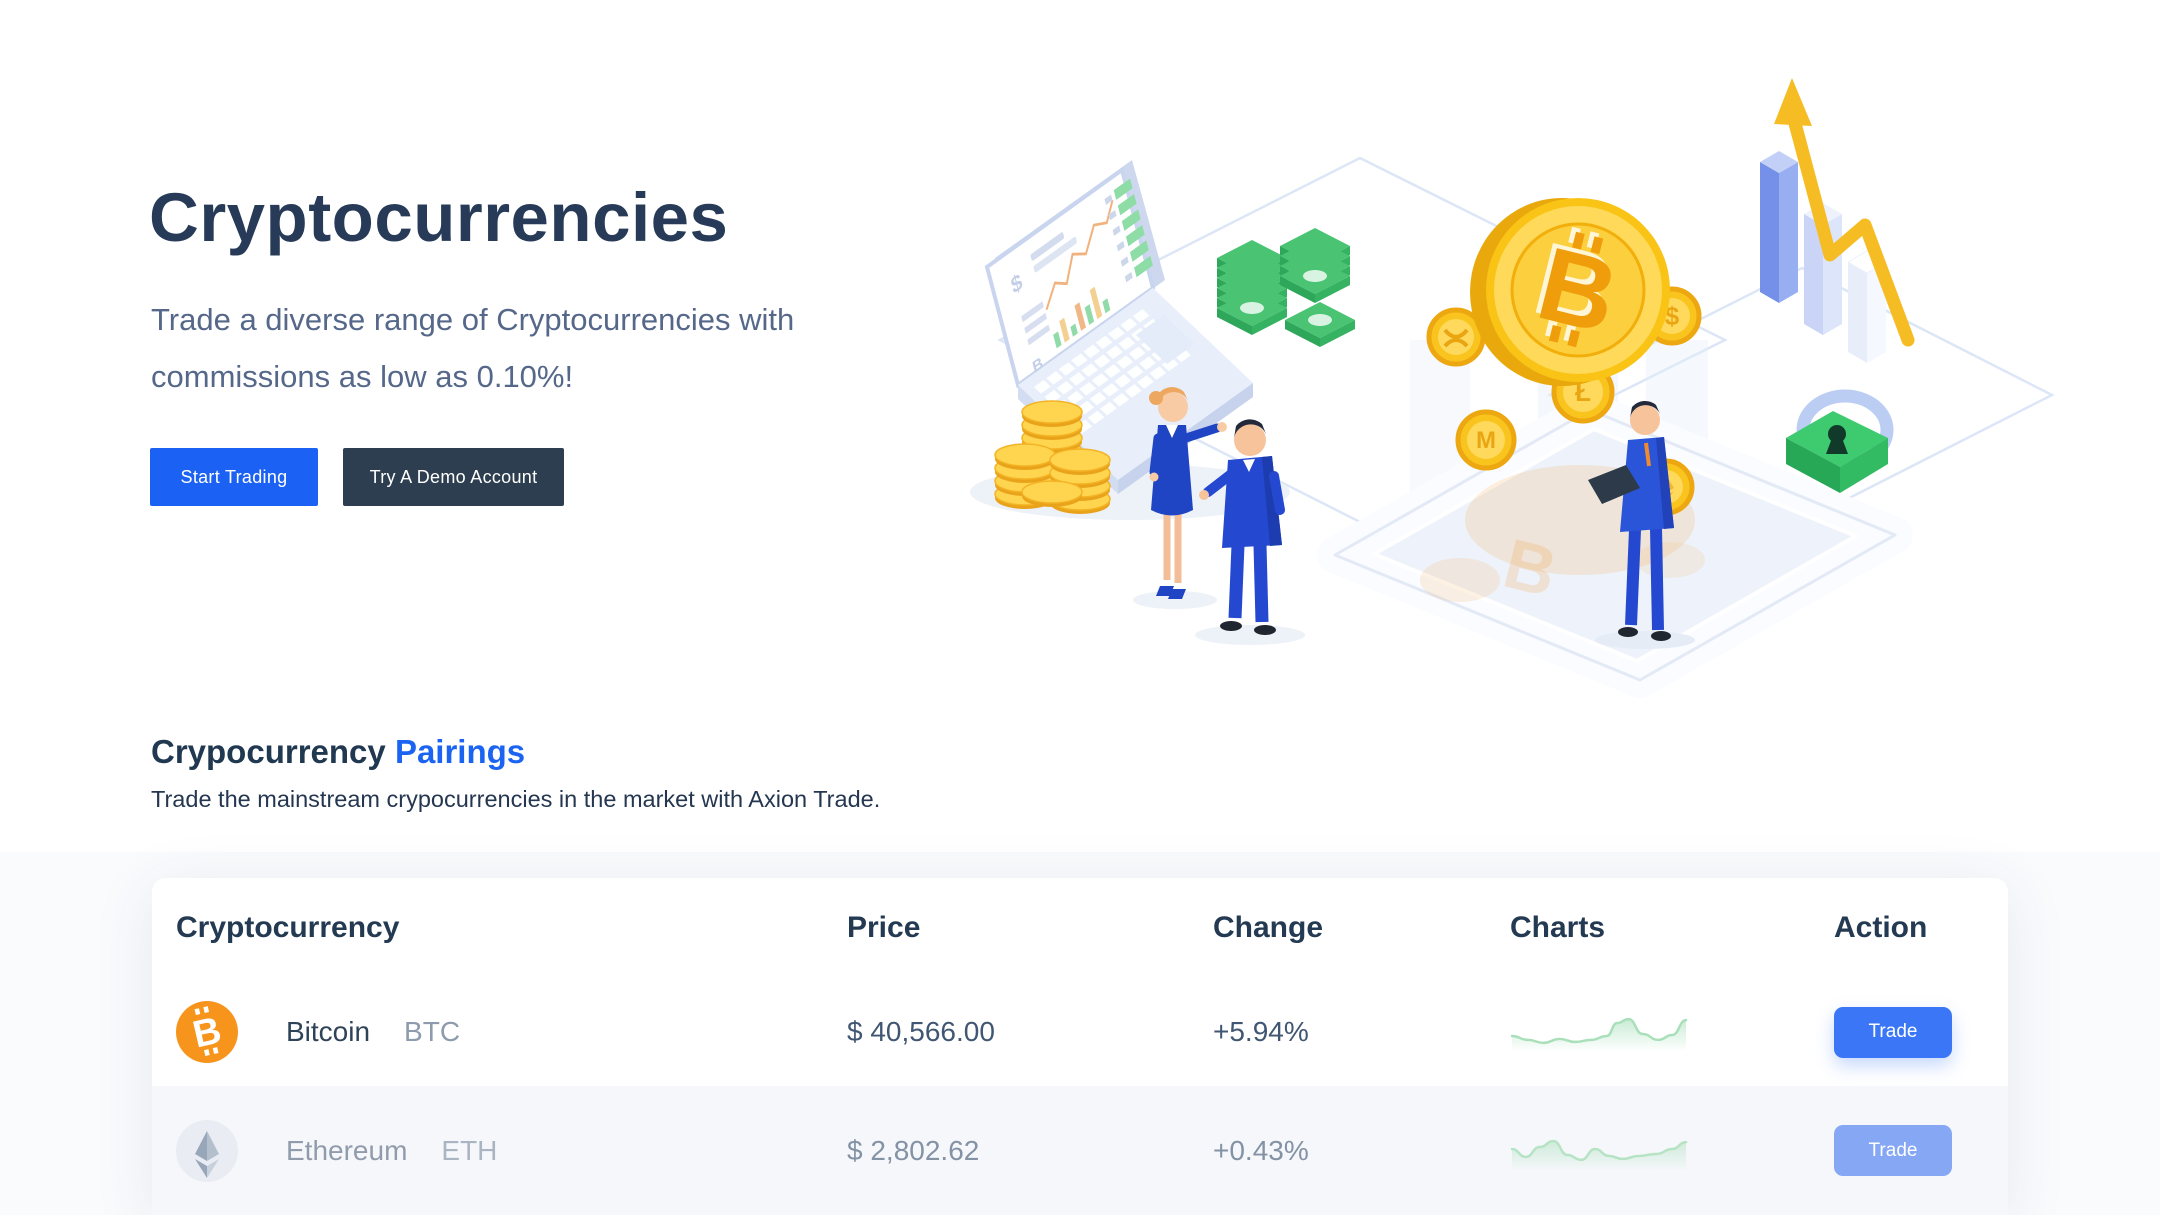 This screenshot has width=2160, height=1215. I want to click on screen-list-rows, so click(1128, 230).